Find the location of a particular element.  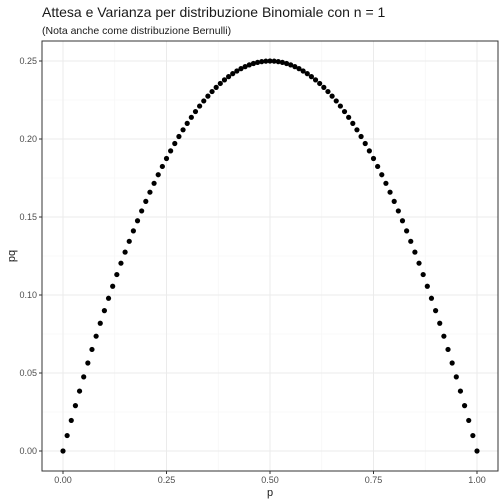

y-tick-label: 0.20 is located at coordinates (28, 139).